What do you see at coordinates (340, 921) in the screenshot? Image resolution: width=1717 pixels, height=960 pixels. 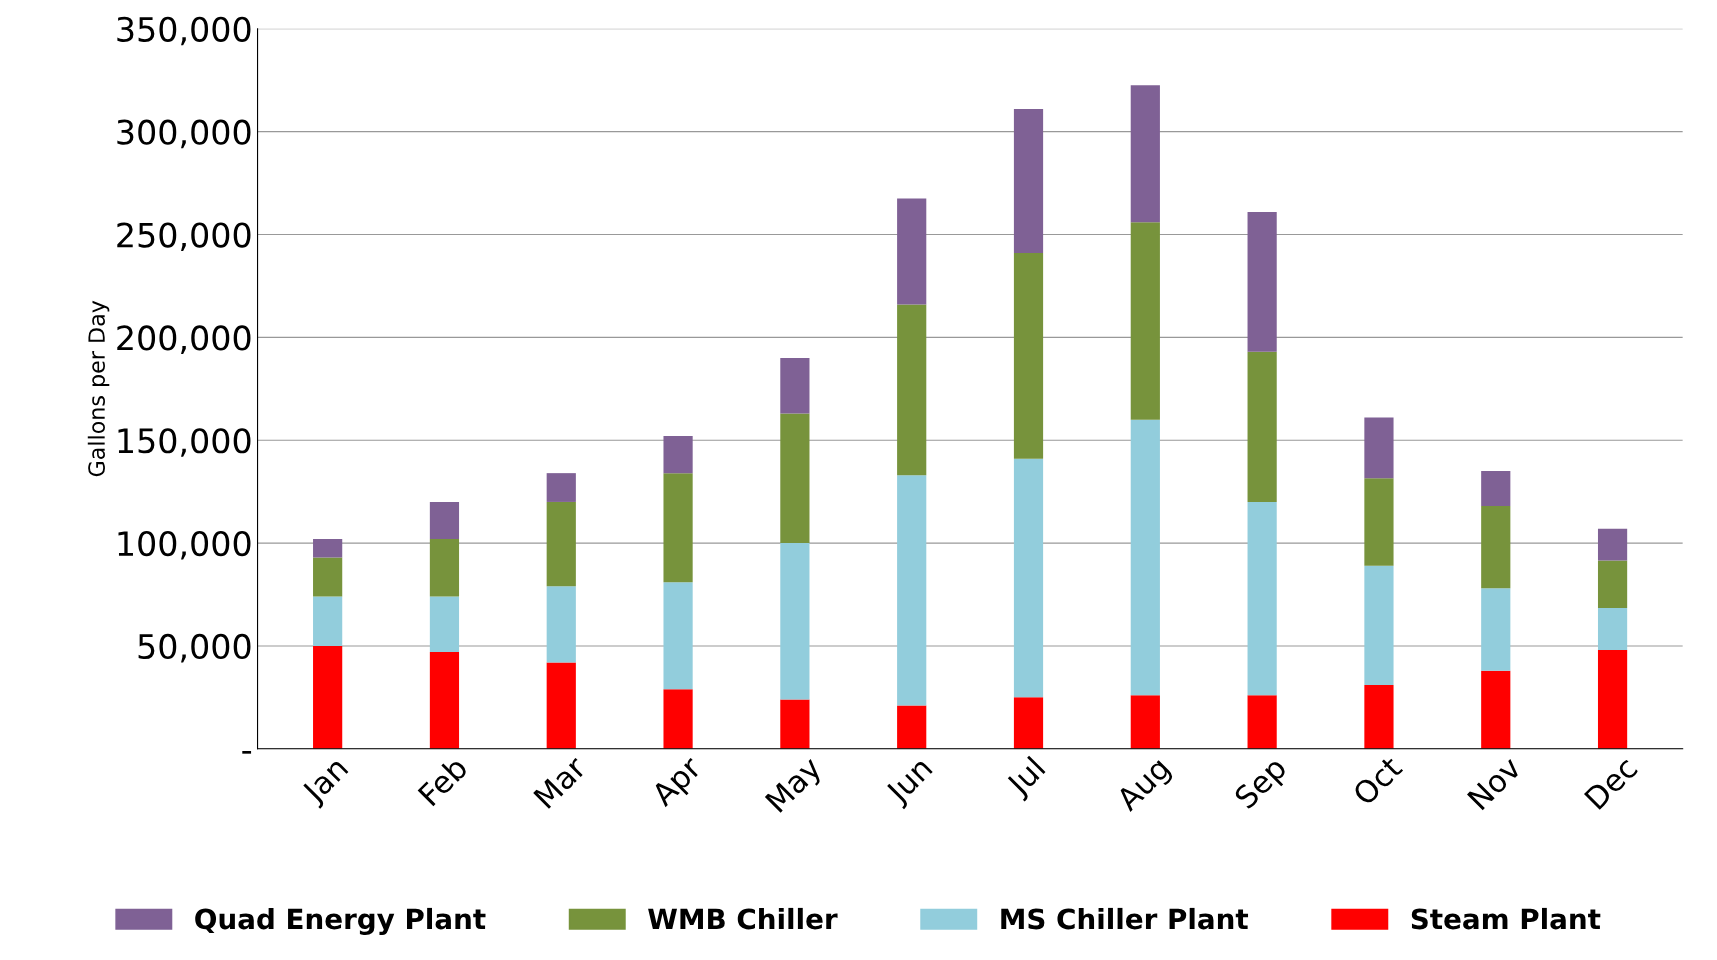 I see `legend-label: Quad Energy Plant` at bounding box center [340, 921].